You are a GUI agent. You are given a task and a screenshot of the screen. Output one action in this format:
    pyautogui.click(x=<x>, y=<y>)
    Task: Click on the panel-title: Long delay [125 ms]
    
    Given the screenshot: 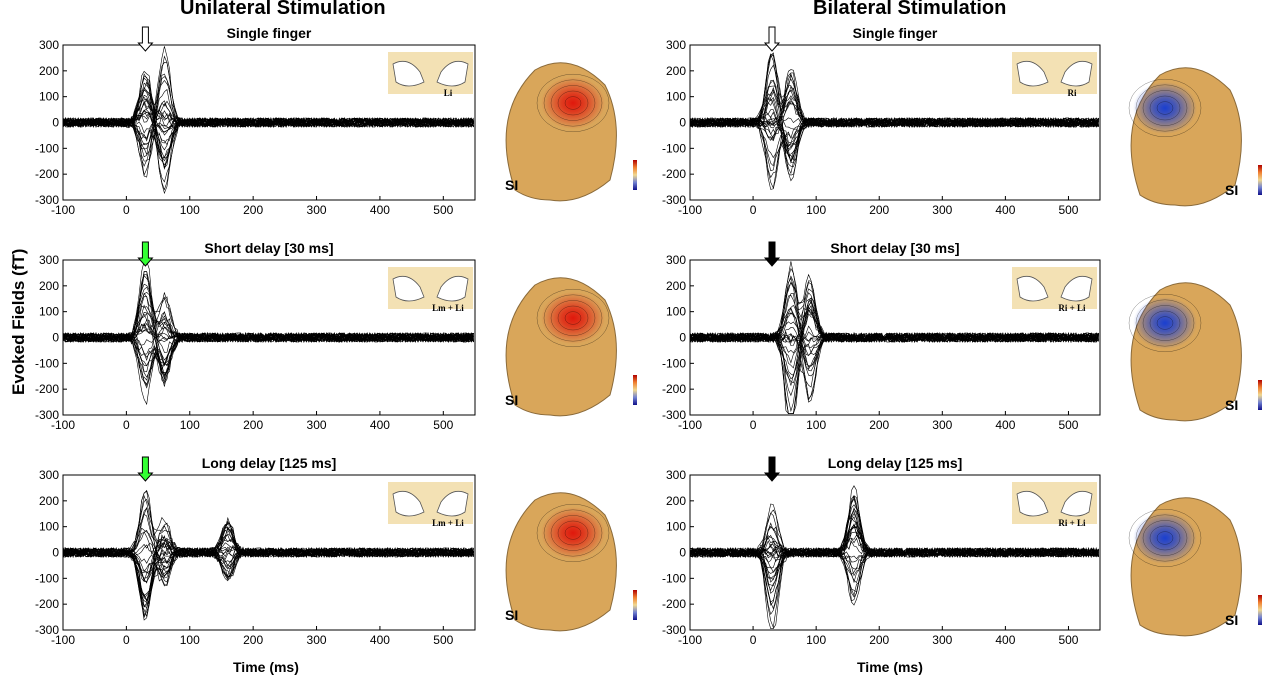 What is the action you would take?
    pyautogui.click(x=895, y=463)
    